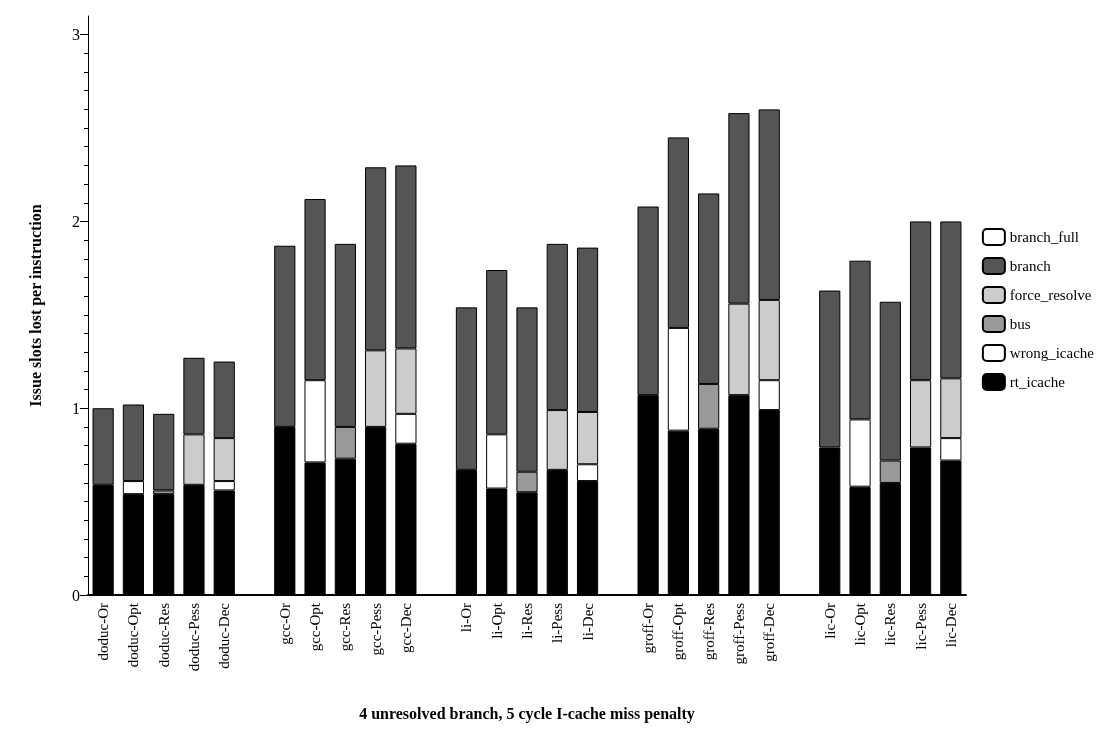 This screenshot has width=1119, height=748. What do you see at coordinates (708, 631) in the screenshot?
I see `x-tick-label: groff-Res` at bounding box center [708, 631].